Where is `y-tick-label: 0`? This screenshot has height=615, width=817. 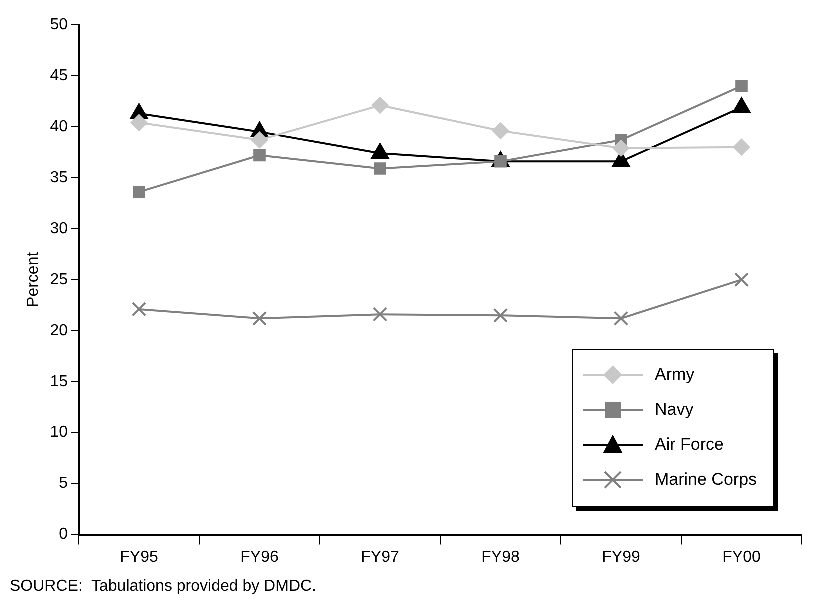 y-tick-label: 0 is located at coordinates (63, 535).